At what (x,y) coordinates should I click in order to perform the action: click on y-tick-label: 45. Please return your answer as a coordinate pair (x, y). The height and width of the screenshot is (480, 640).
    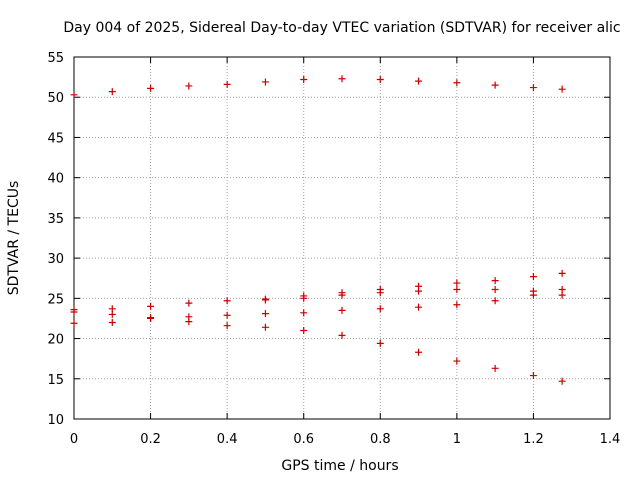
    Looking at the image, I should click on (55, 138).